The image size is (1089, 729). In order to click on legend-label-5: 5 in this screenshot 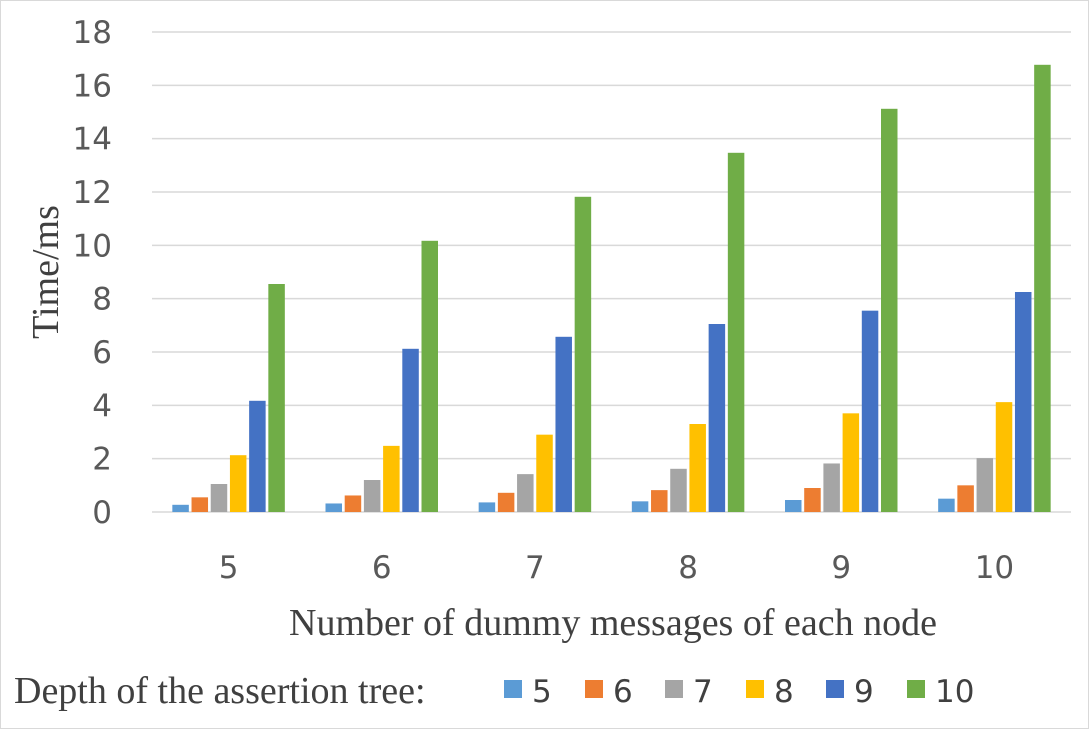, I will do `click(542, 692)`.